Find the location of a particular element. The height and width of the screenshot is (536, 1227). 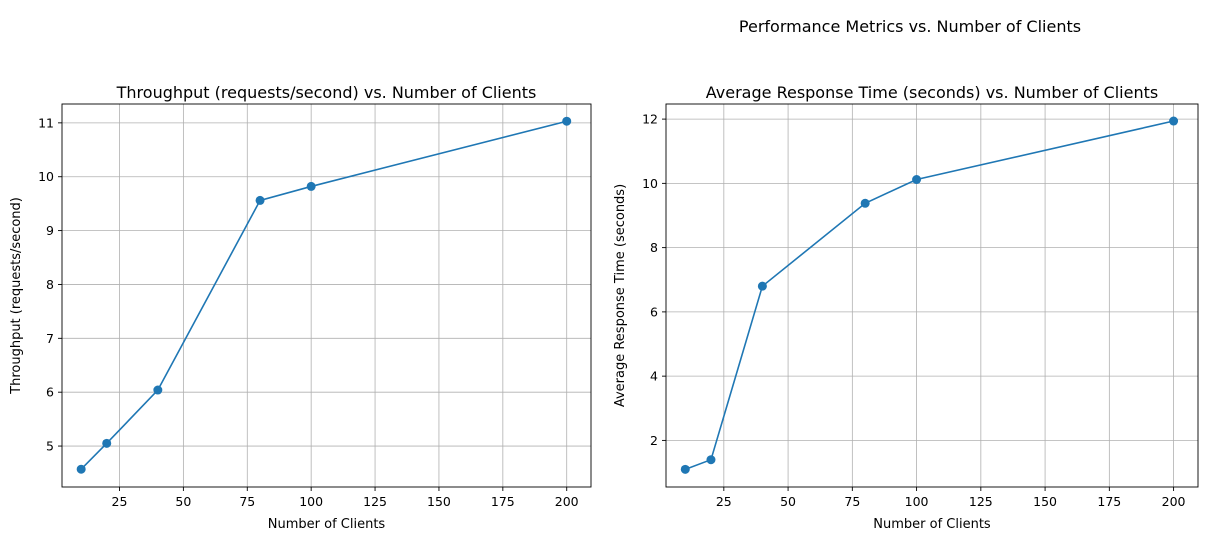

throughput-ytick-label-10: 10 is located at coordinates (46, 176).